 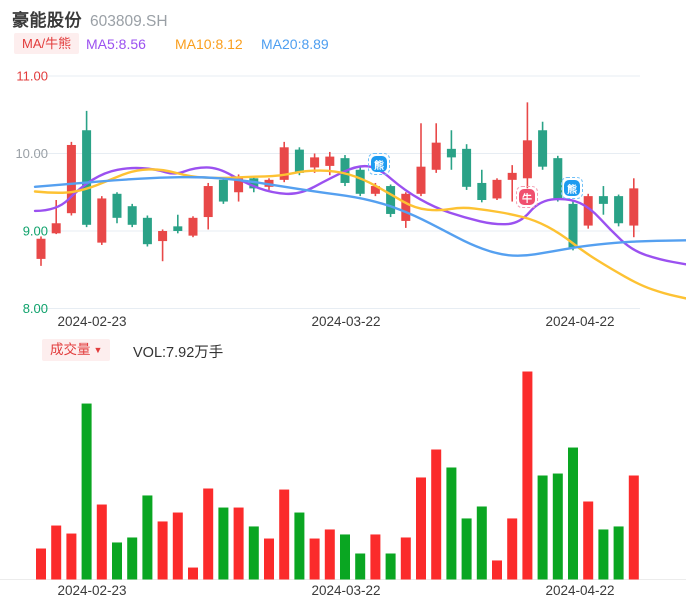 I want to click on stock-name: 豪能股份, so click(x=47, y=20).